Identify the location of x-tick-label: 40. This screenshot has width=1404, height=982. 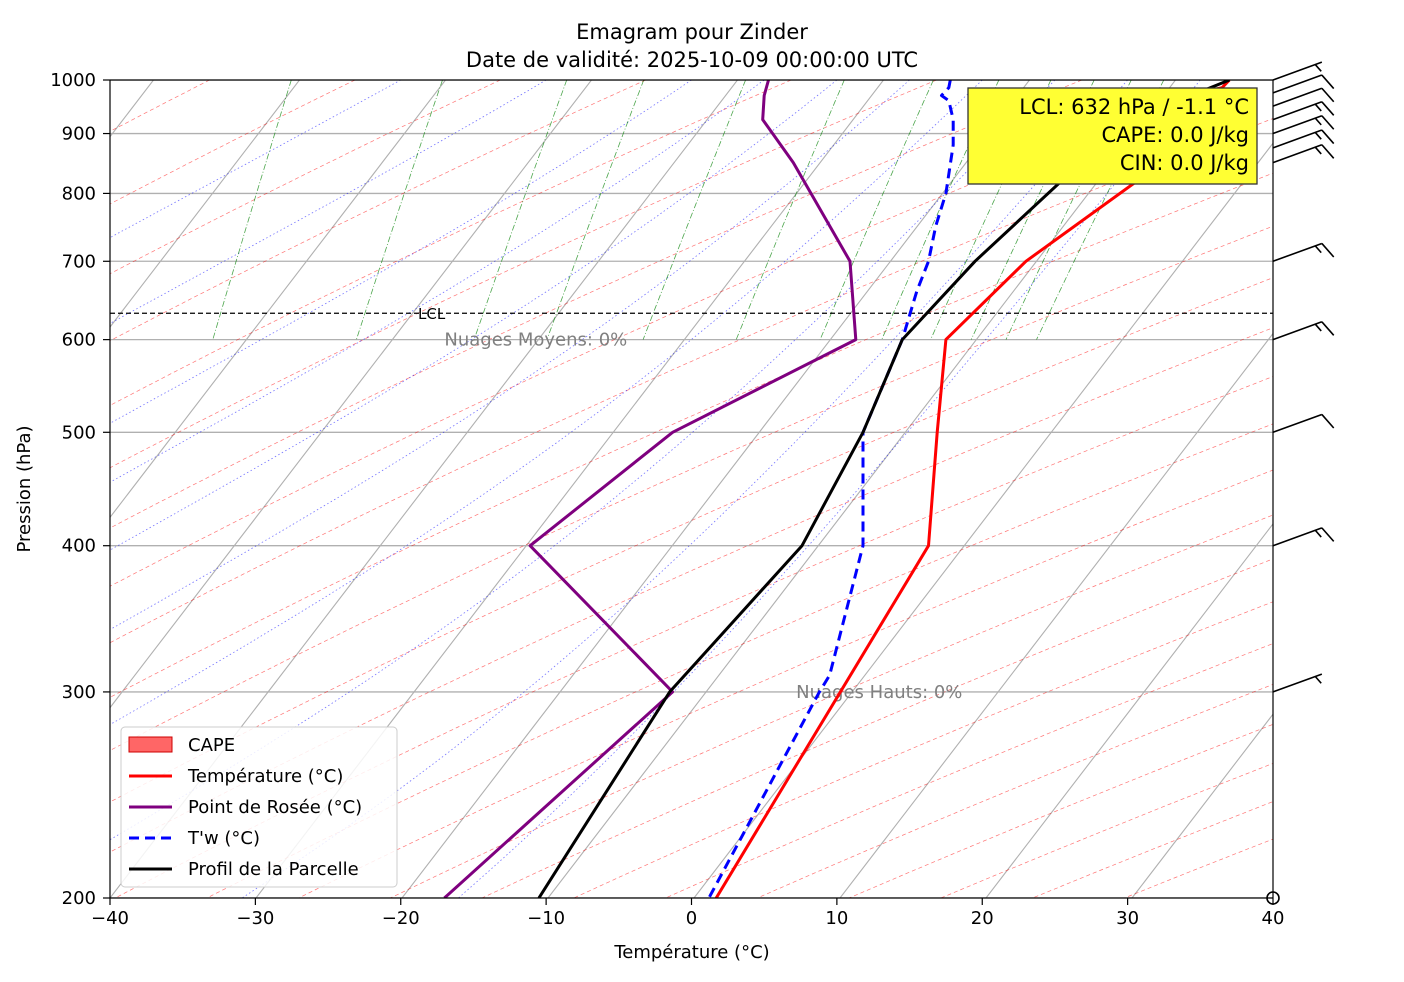
(1273, 918).